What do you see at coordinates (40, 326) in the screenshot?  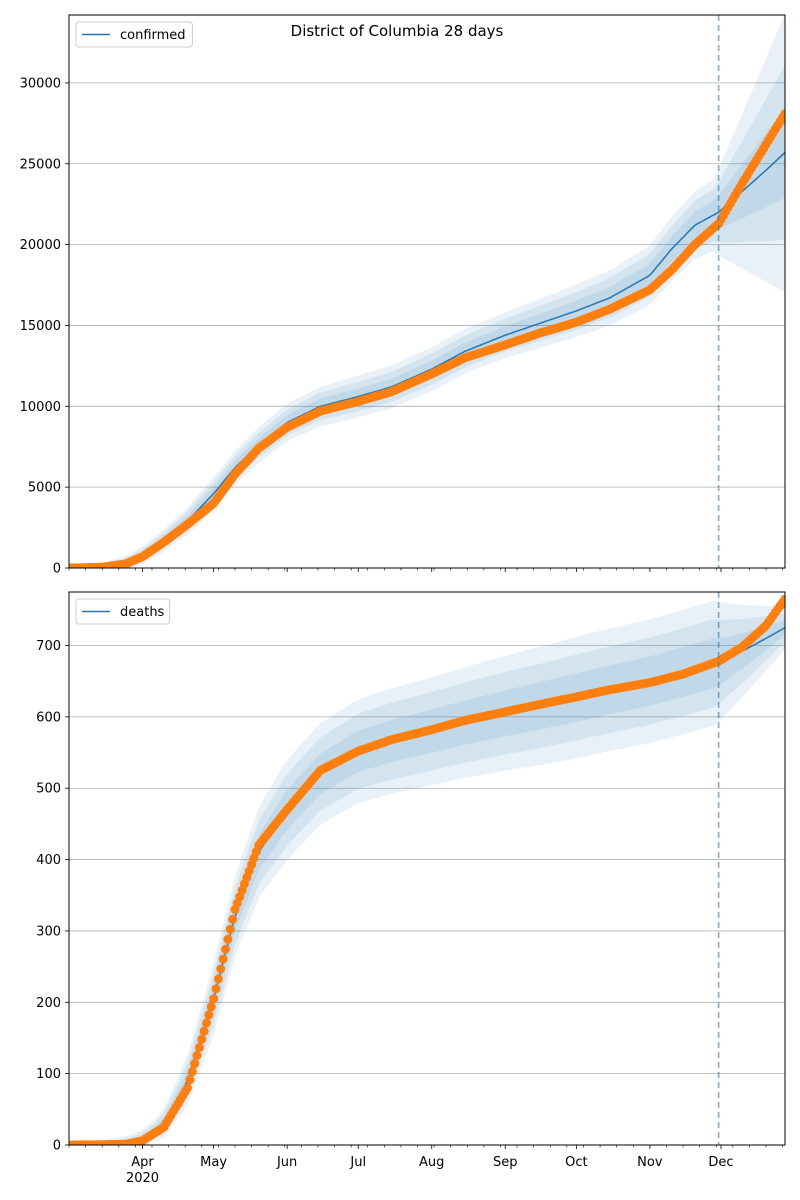 I see `y-tick-label: 15000` at bounding box center [40, 326].